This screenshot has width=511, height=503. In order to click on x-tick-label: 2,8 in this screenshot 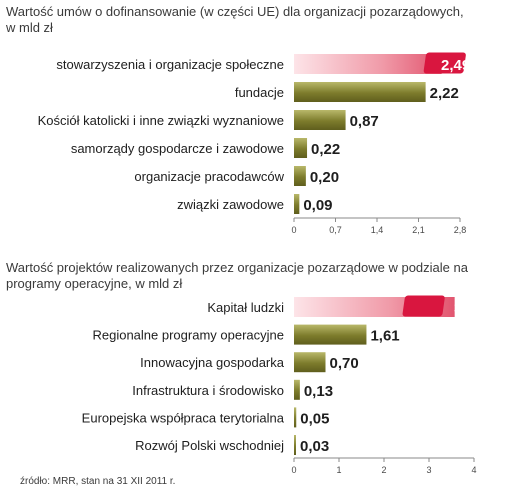, I will do `click(460, 230)`.